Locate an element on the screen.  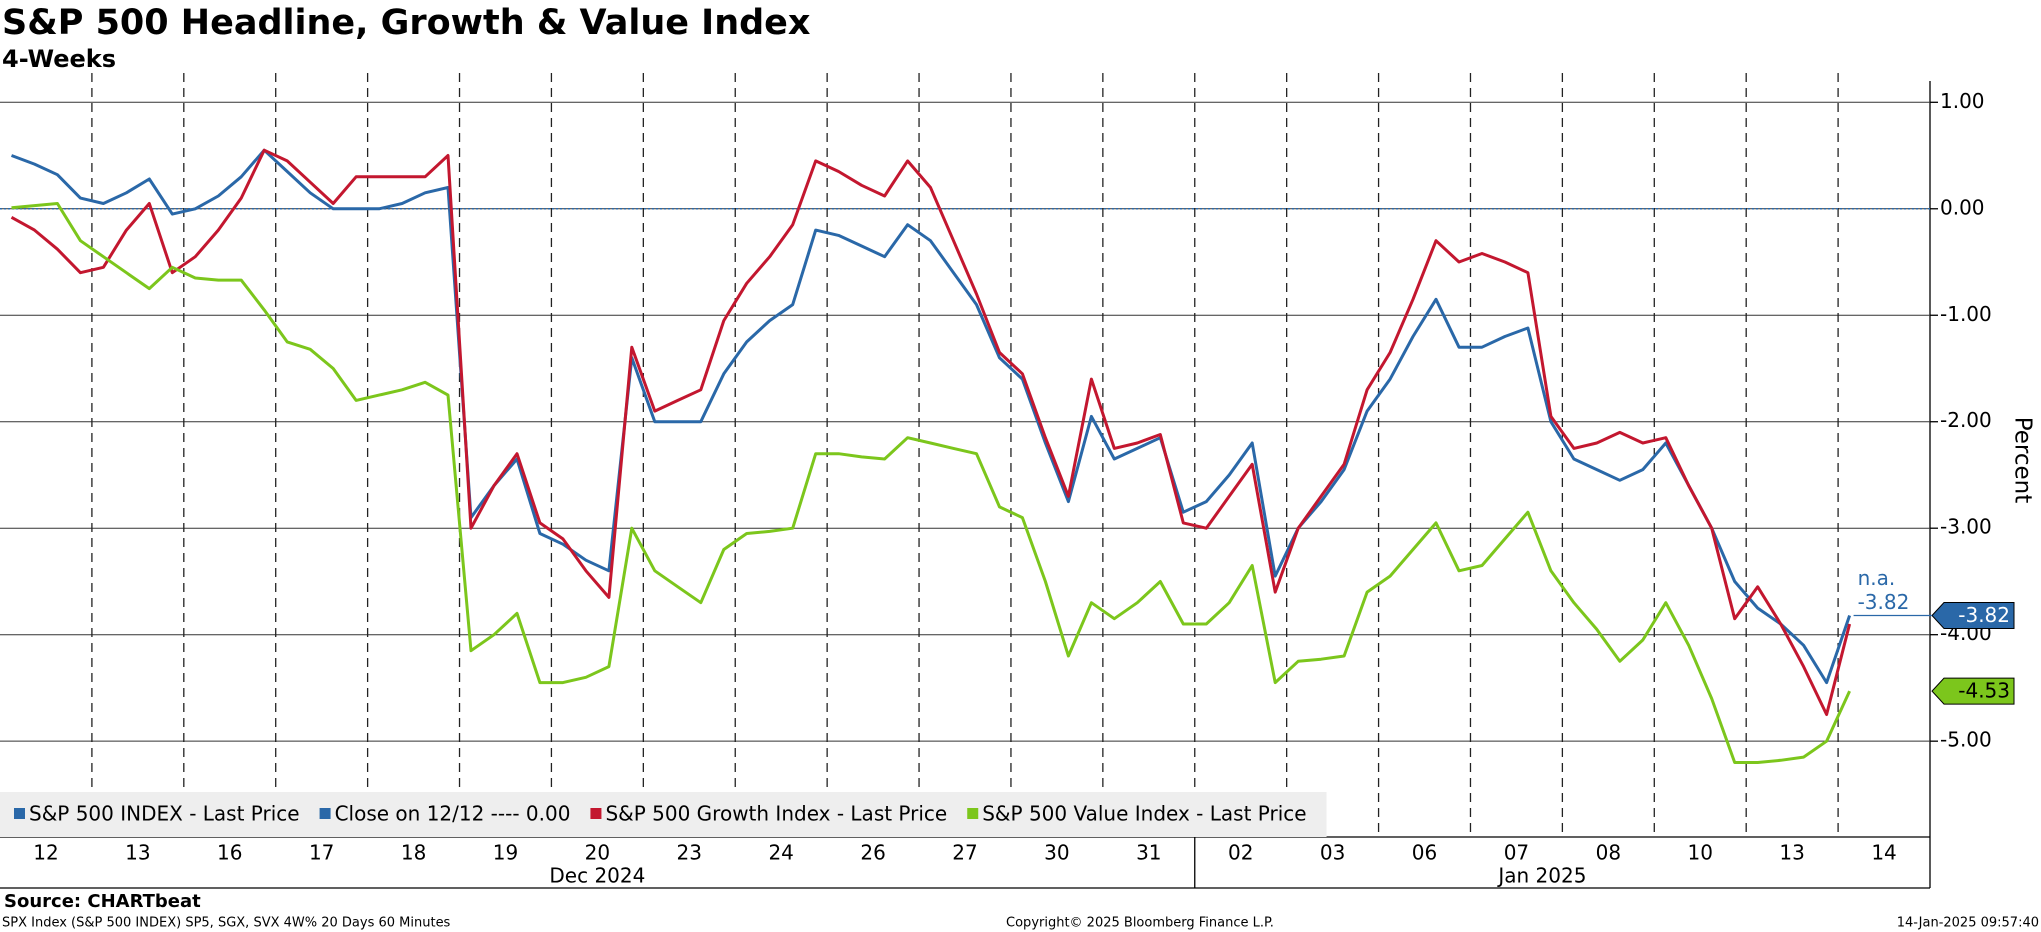
x-tick-label: 10 is located at coordinates (1700, 853).